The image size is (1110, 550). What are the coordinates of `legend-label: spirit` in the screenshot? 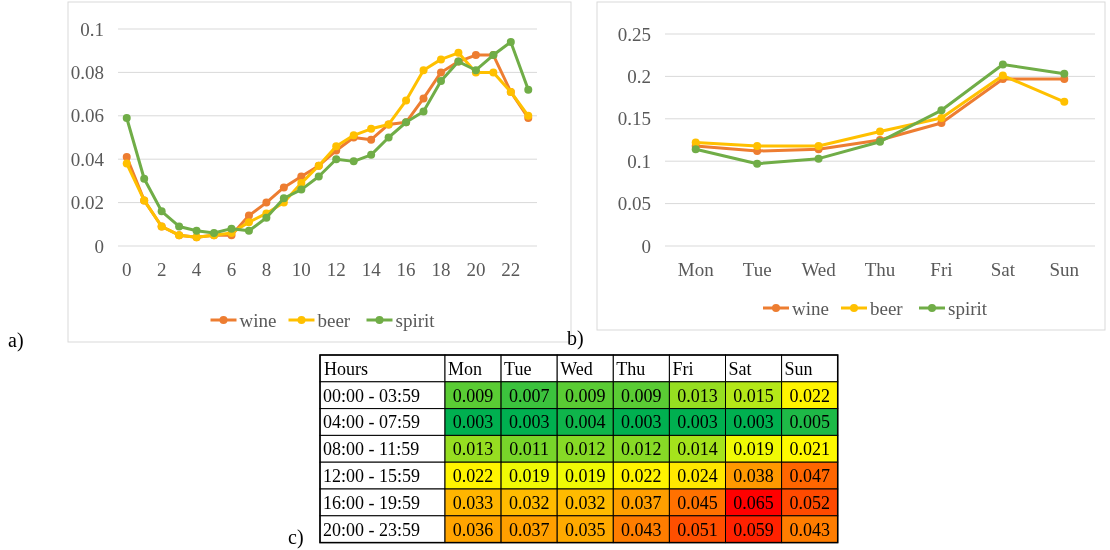 It's located at (968, 308).